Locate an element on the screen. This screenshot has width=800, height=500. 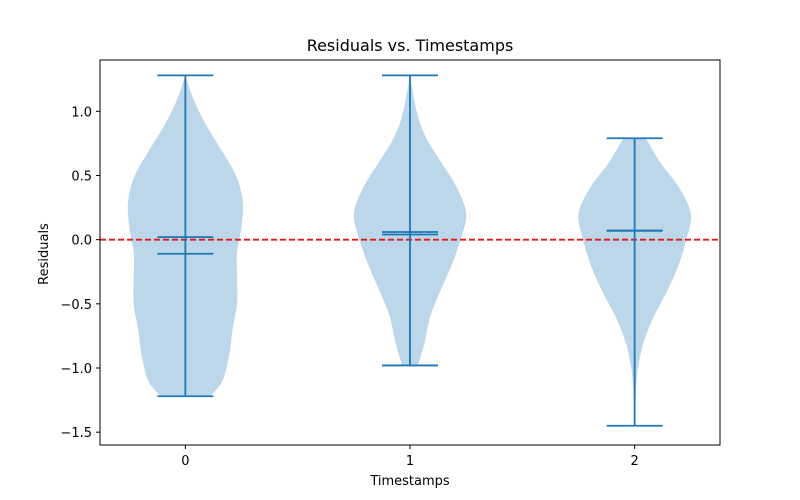
x-tick-label-0: 0 is located at coordinates (185, 461).